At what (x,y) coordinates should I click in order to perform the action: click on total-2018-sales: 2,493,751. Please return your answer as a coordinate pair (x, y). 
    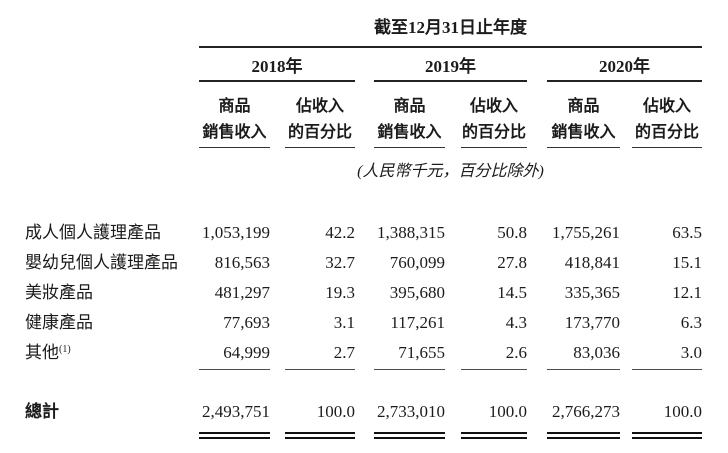
    Looking at the image, I should click on (236, 411).